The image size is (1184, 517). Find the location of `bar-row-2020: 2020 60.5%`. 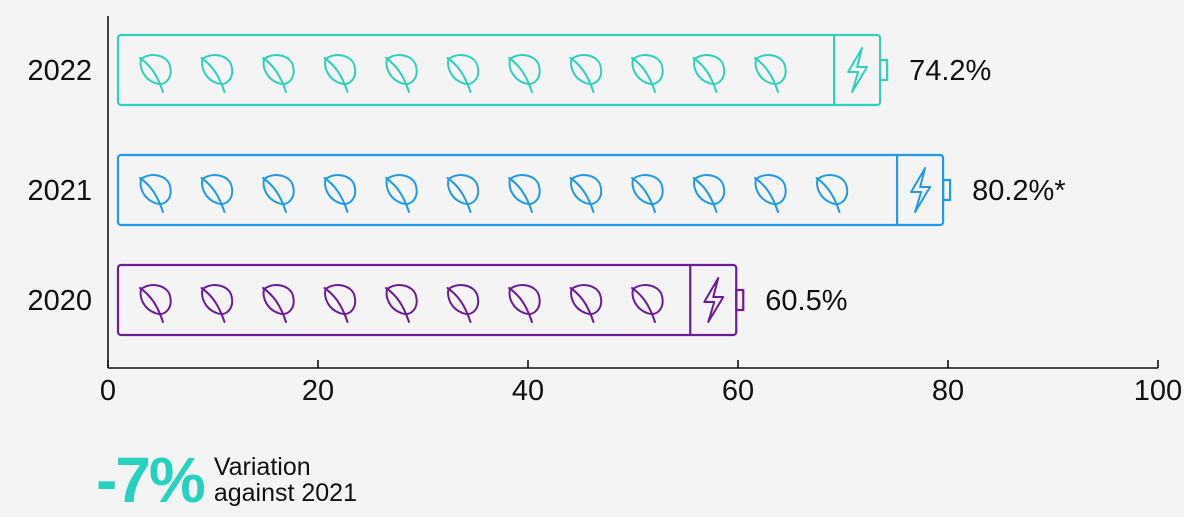

bar-row-2020: 2020 60.5% is located at coordinates (437, 300).